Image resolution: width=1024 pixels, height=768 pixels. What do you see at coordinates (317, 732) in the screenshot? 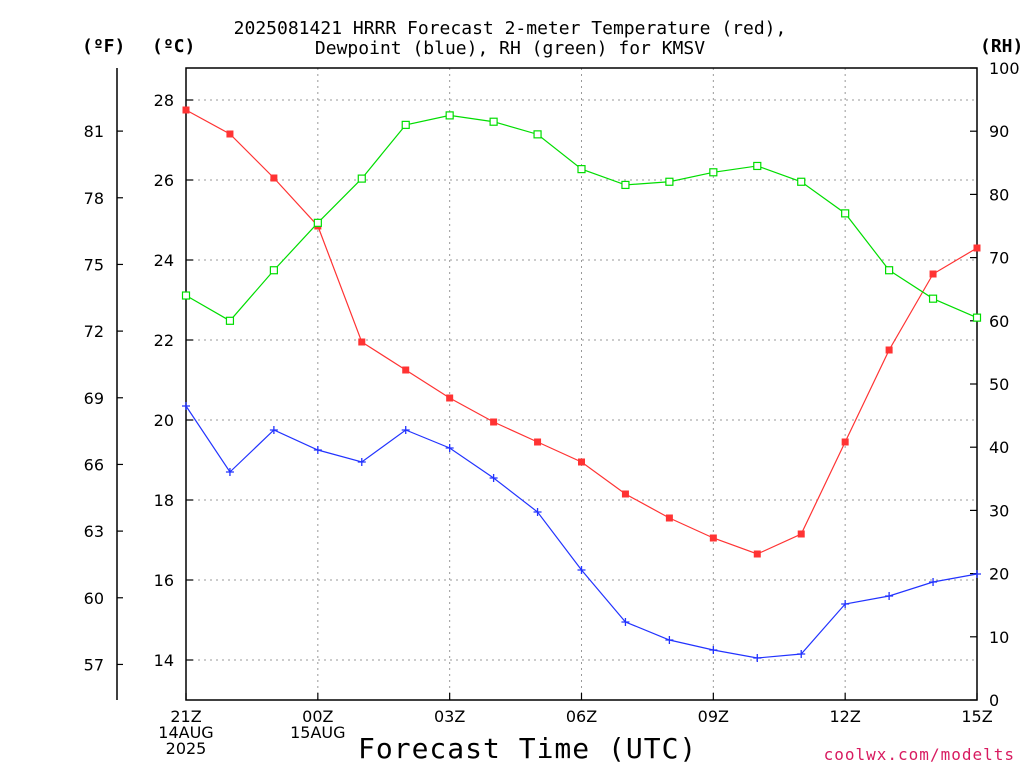
I see `x-tick-label: 15AUG` at bounding box center [317, 732].